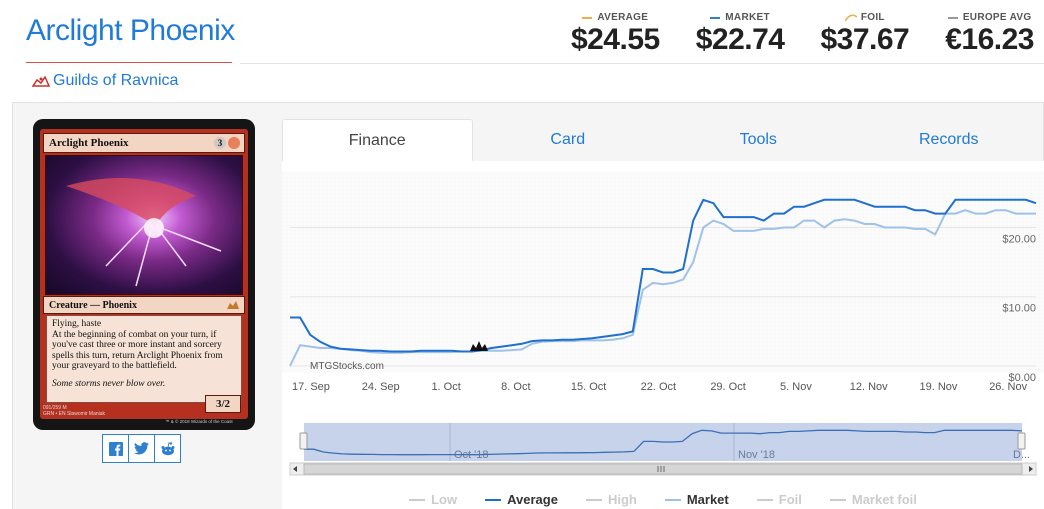  What do you see at coordinates (41, 81) in the screenshot?
I see `guild-symbol-icon` at bounding box center [41, 81].